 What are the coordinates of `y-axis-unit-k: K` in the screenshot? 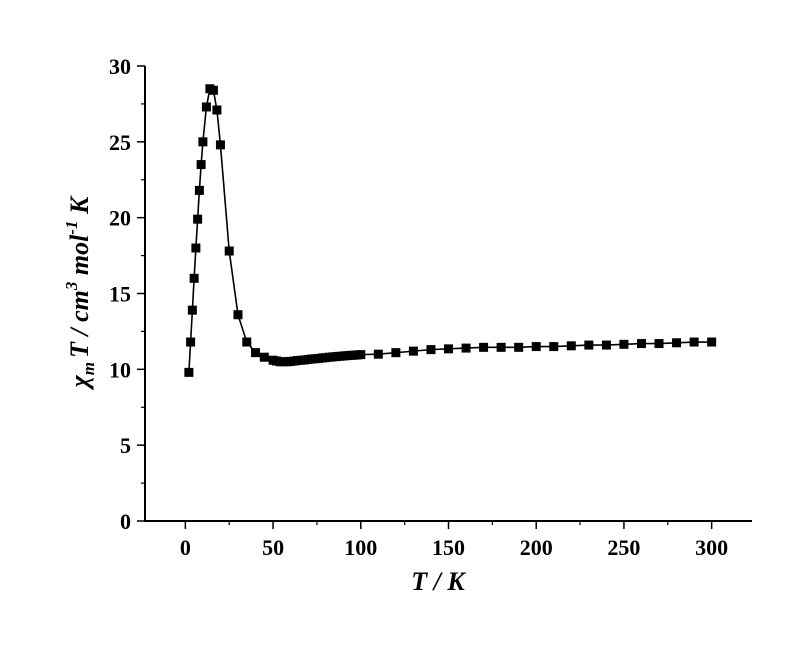 It's located at (79, 208).